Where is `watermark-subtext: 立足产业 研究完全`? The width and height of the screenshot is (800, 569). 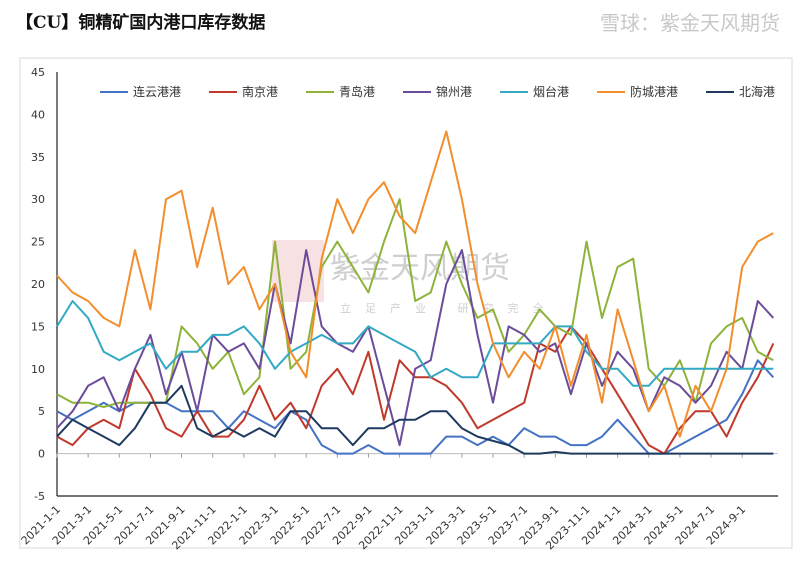
watermark-subtext: 立足产业 研究完全 is located at coordinates (449, 308).